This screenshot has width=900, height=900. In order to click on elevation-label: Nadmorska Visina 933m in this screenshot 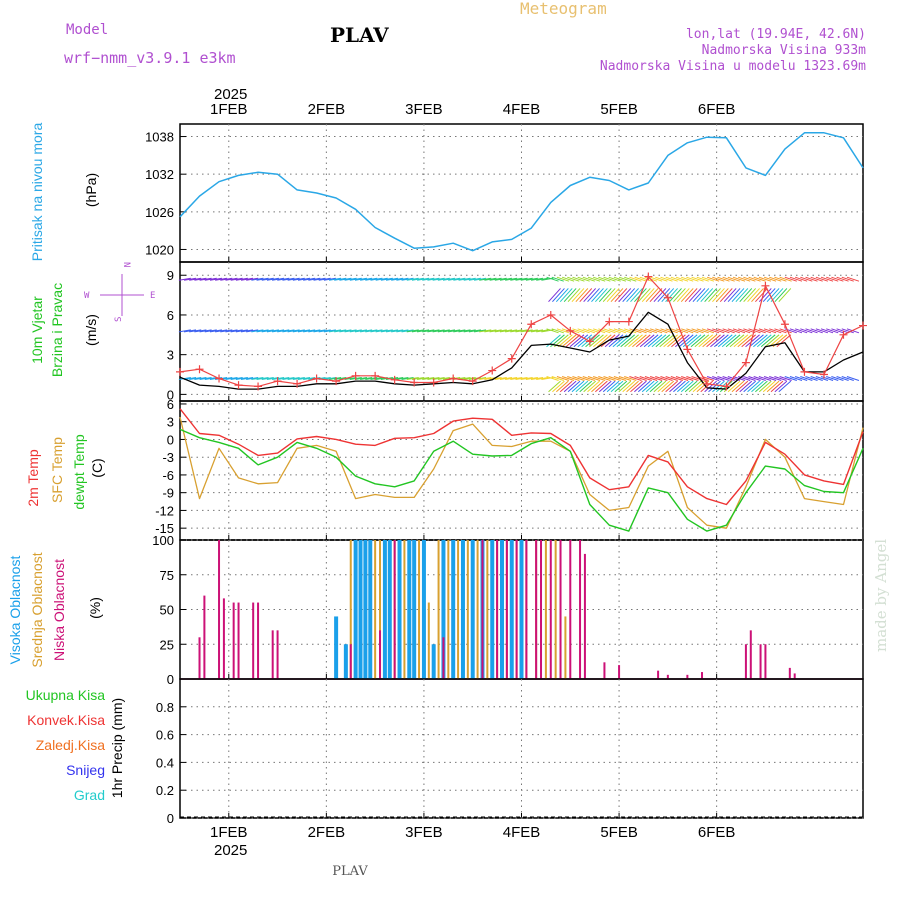, I will do `click(784, 50)`.